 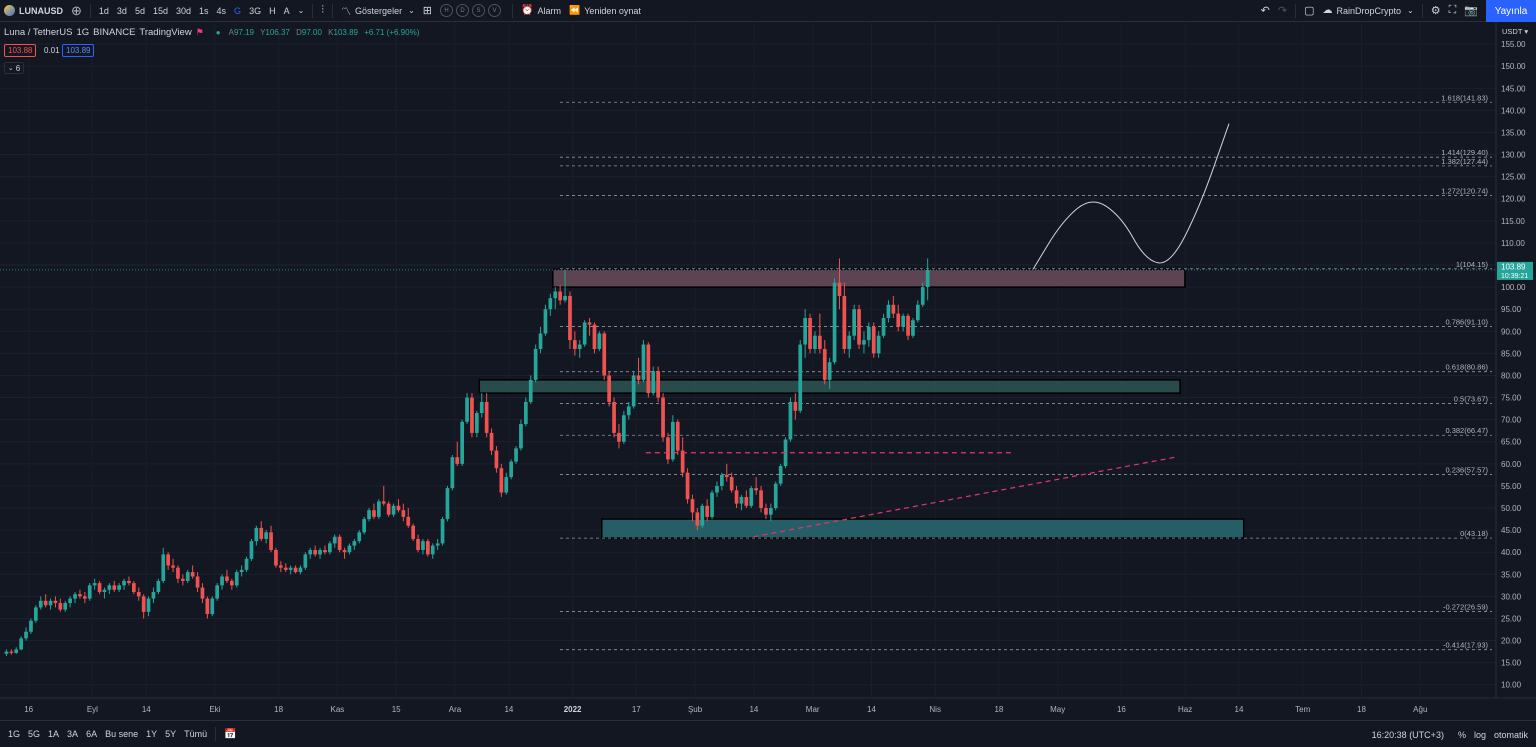 What do you see at coordinates (38, 32) in the screenshot?
I see `legend-title: Luna / TetherUS` at bounding box center [38, 32].